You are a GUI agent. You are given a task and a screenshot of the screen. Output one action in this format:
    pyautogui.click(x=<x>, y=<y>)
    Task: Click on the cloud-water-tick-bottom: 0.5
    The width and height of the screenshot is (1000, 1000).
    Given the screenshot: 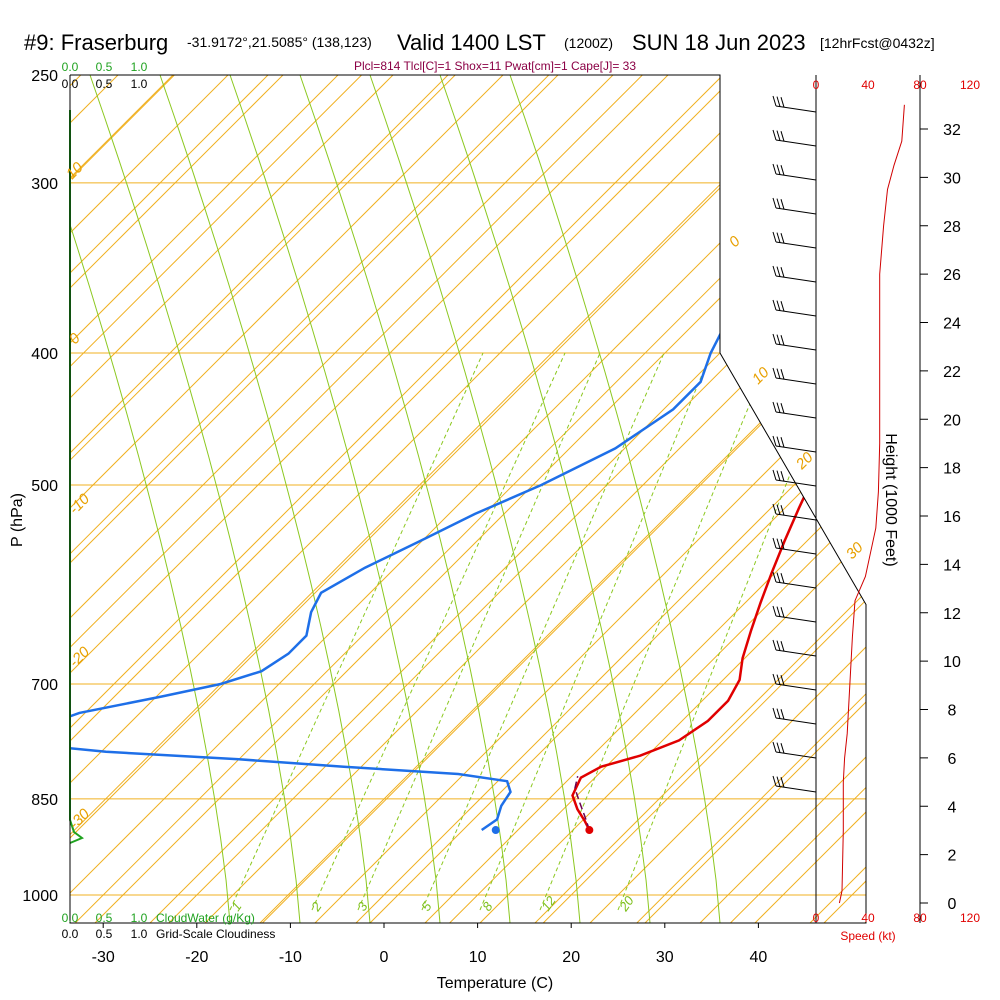 What is the action you would take?
    pyautogui.click(x=104, y=918)
    